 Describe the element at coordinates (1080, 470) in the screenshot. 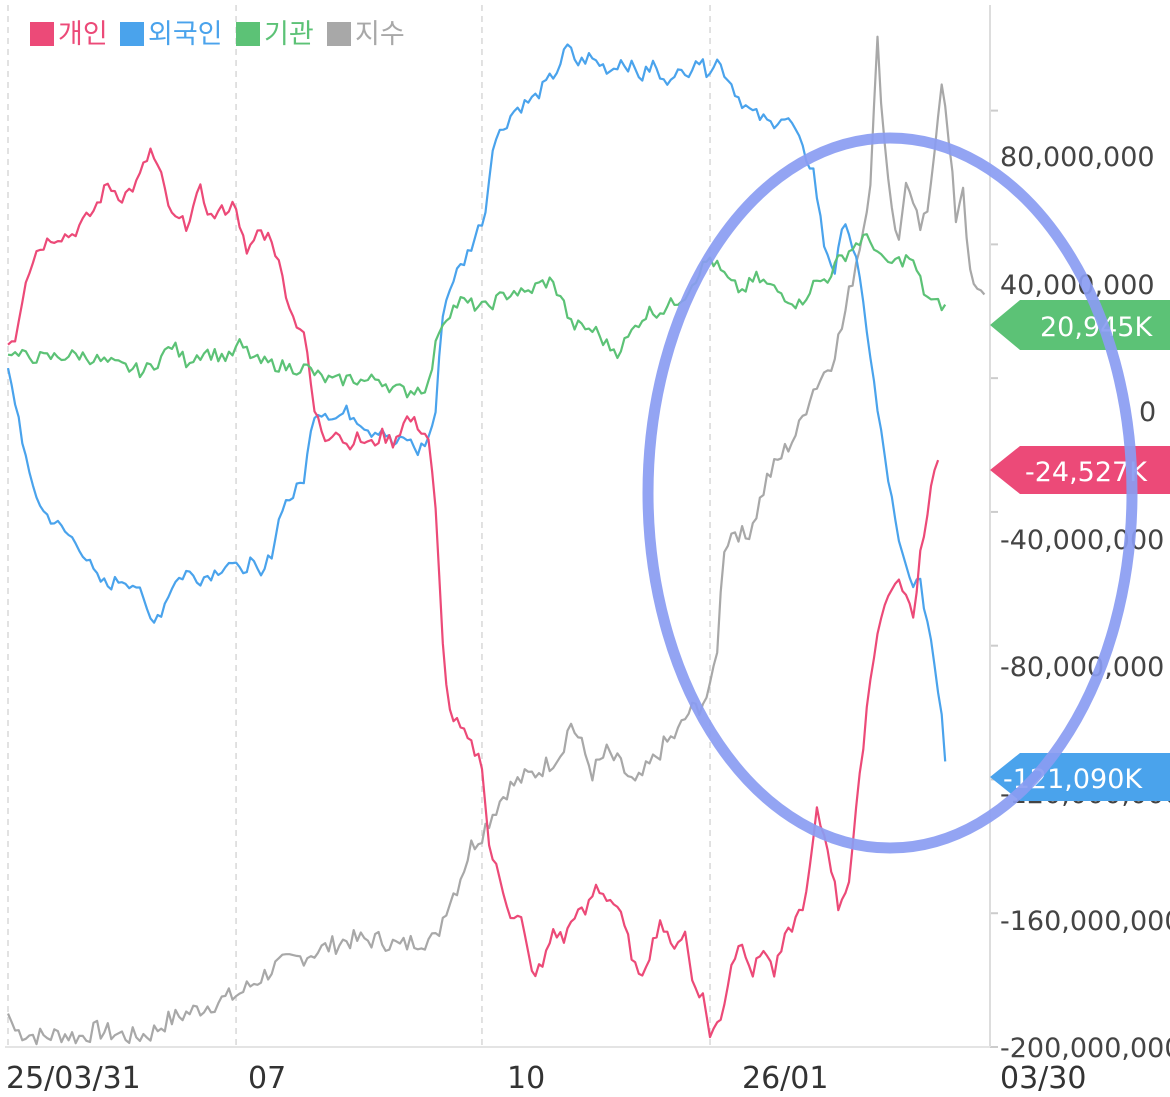

I see `badge-shape-individual` at that location.